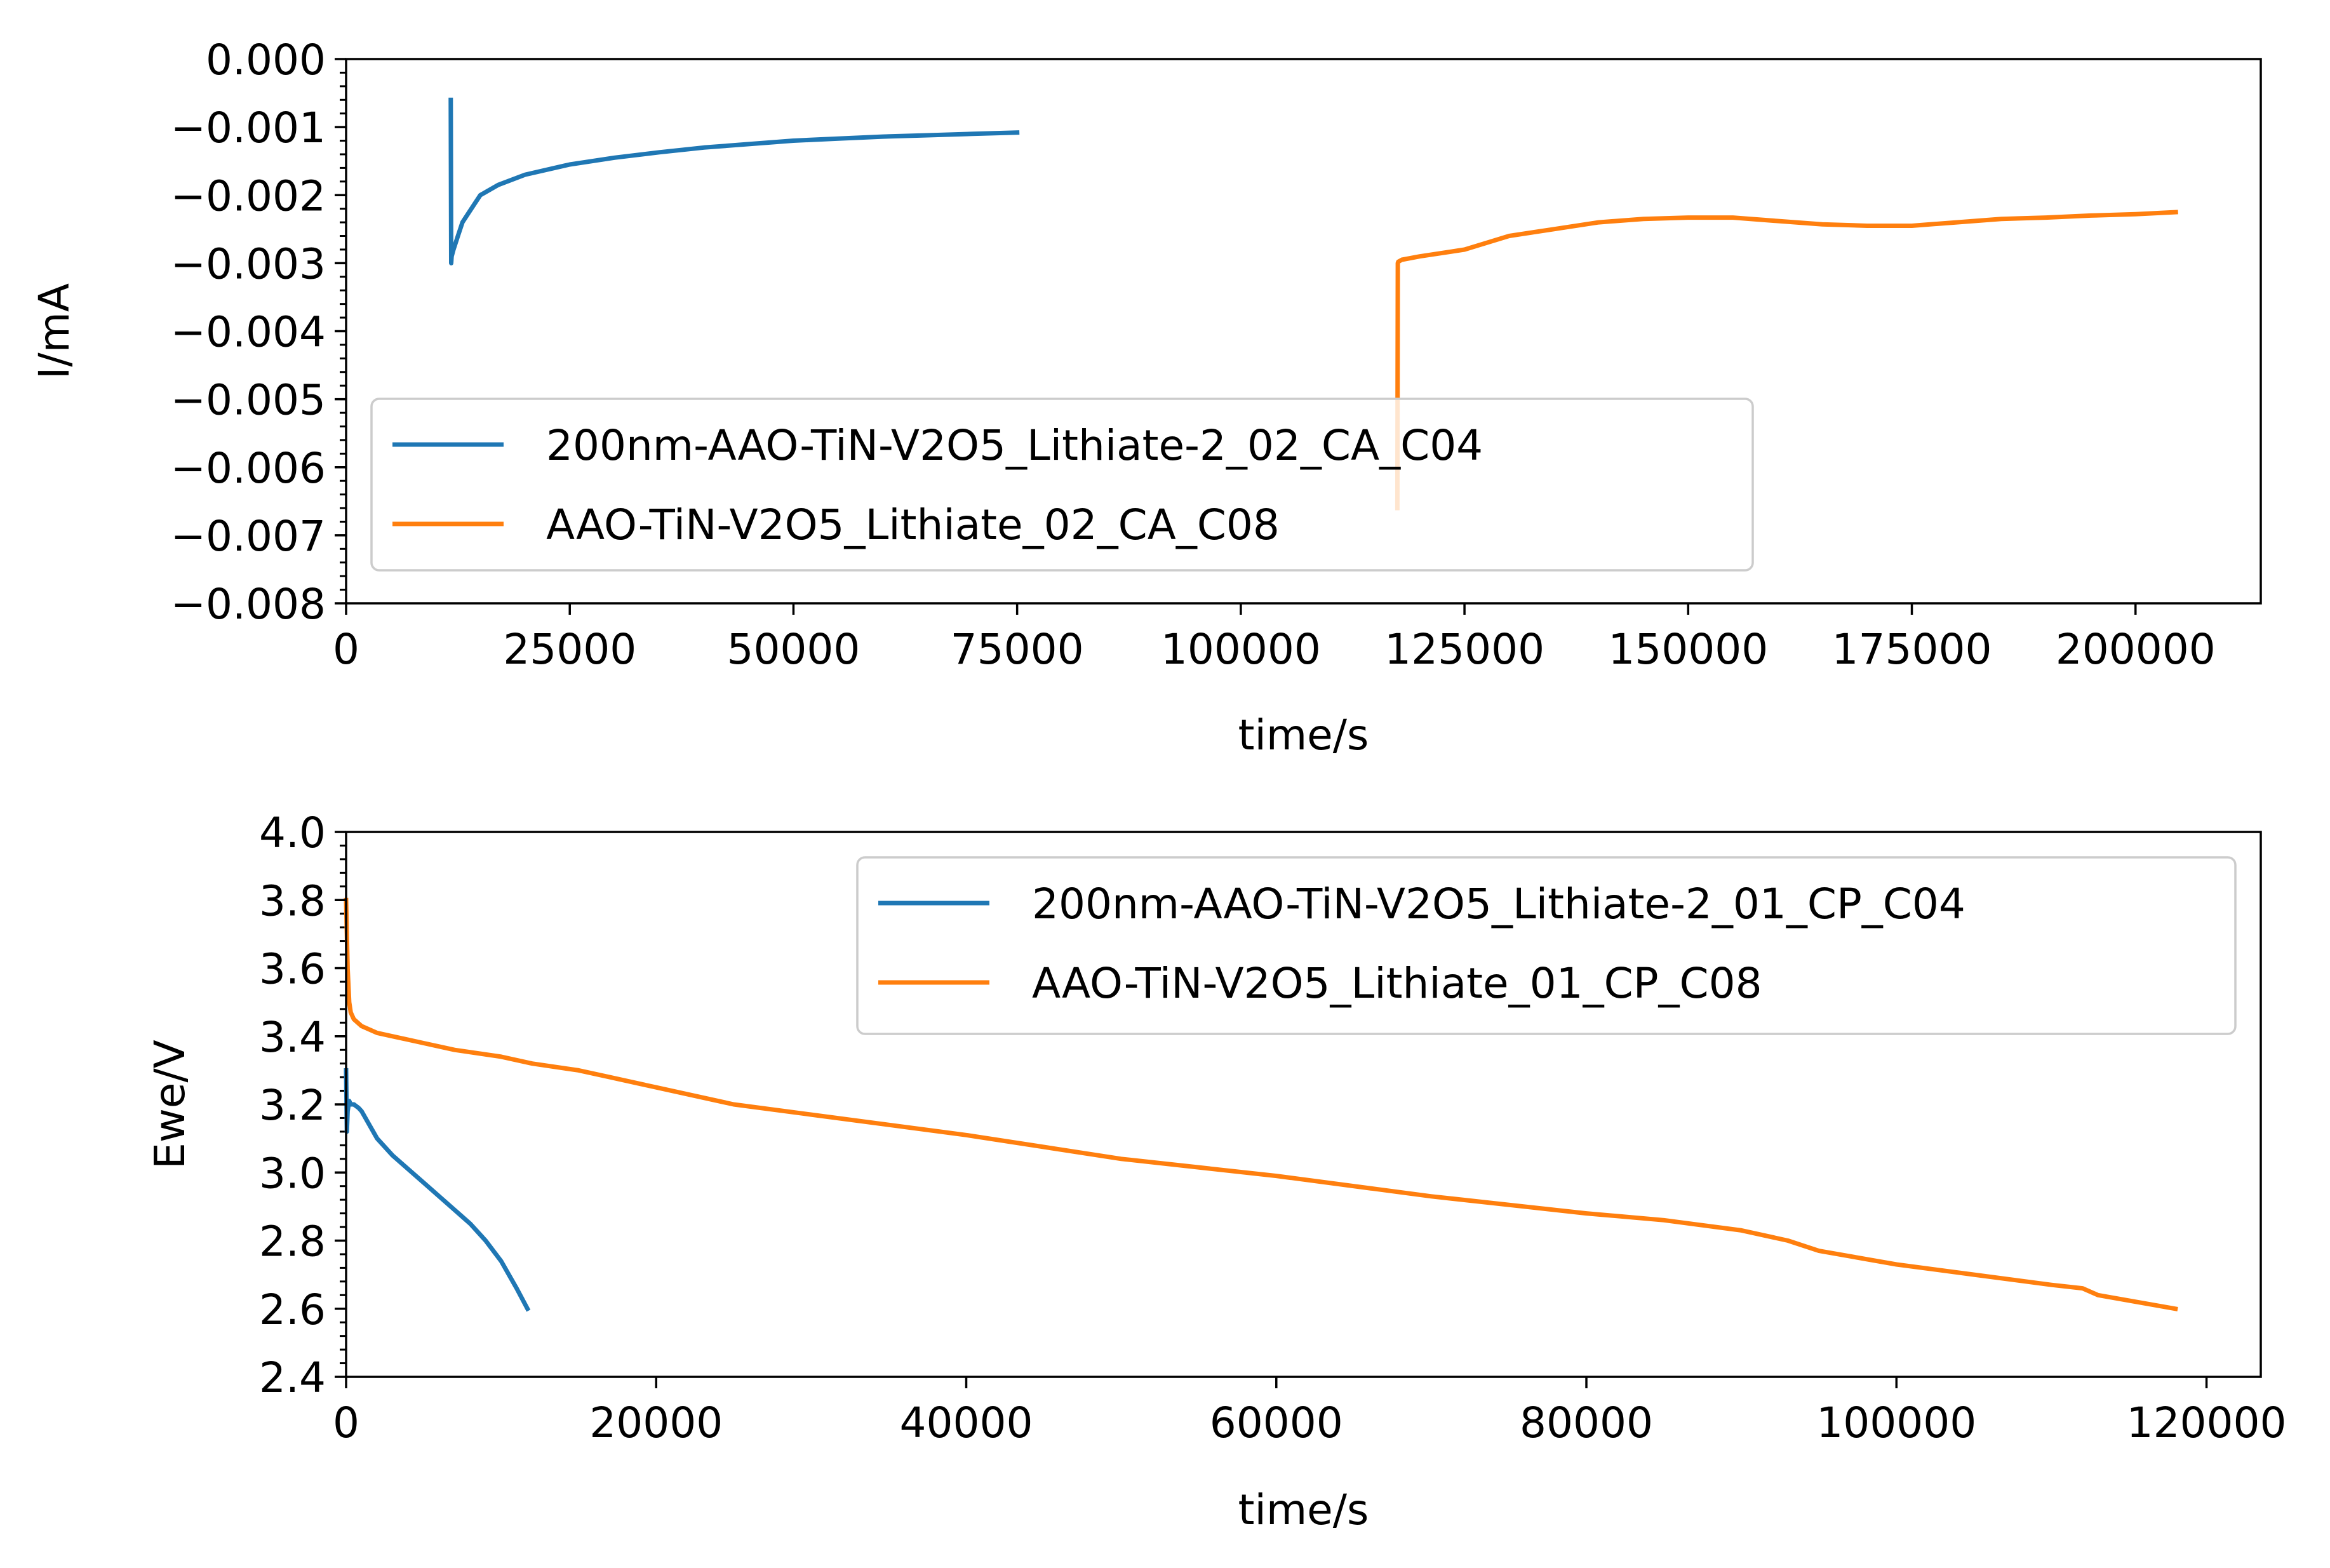  What do you see at coordinates (249, 332) in the screenshot?
I see `y-tick-label: −0.004` at bounding box center [249, 332].